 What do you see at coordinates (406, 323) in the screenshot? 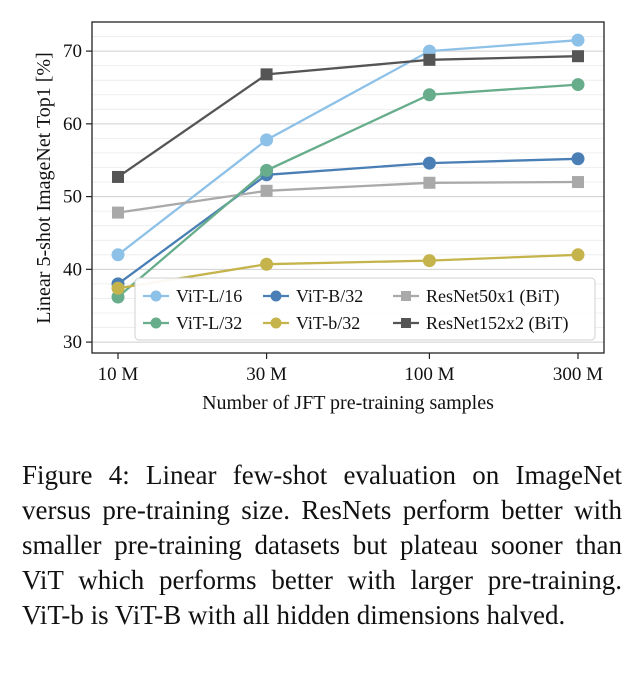
I see `legend-marker-resnet152x2-bit` at bounding box center [406, 323].